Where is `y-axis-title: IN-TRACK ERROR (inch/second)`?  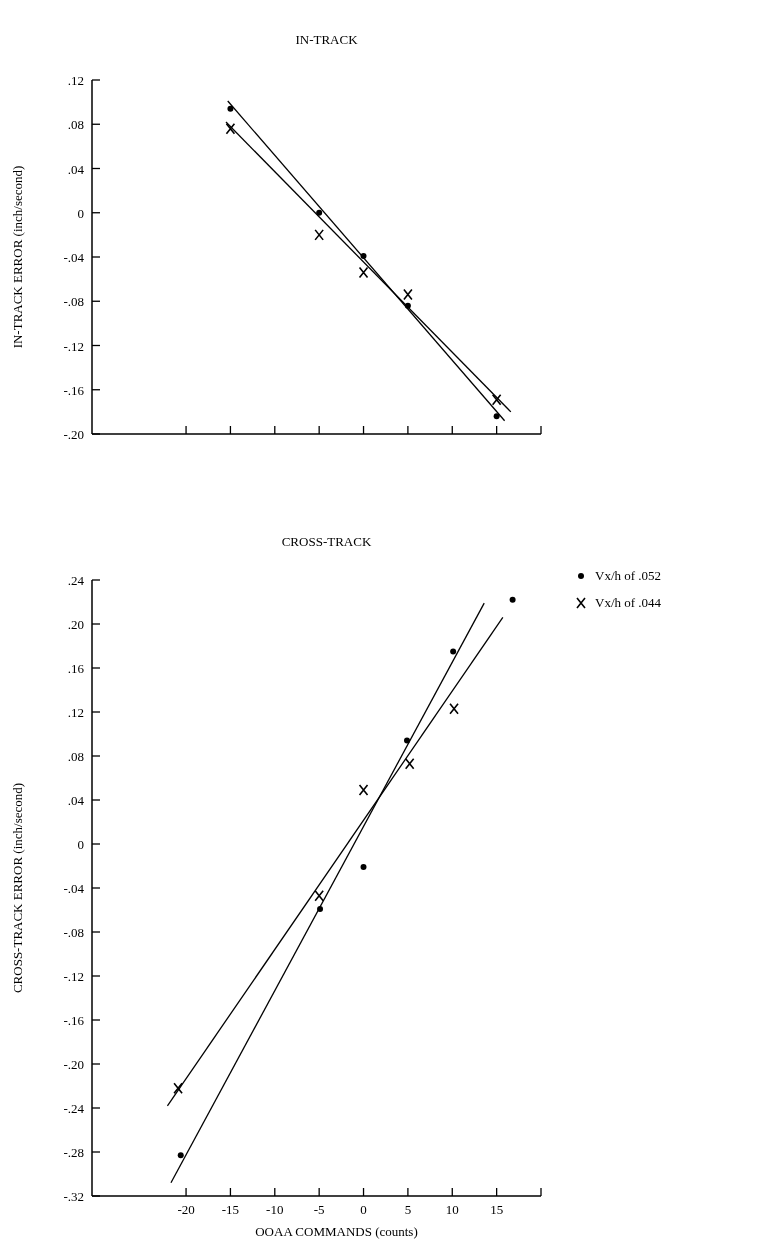 y-axis-title: IN-TRACK ERROR (inch/second) is located at coordinates (17, 257).